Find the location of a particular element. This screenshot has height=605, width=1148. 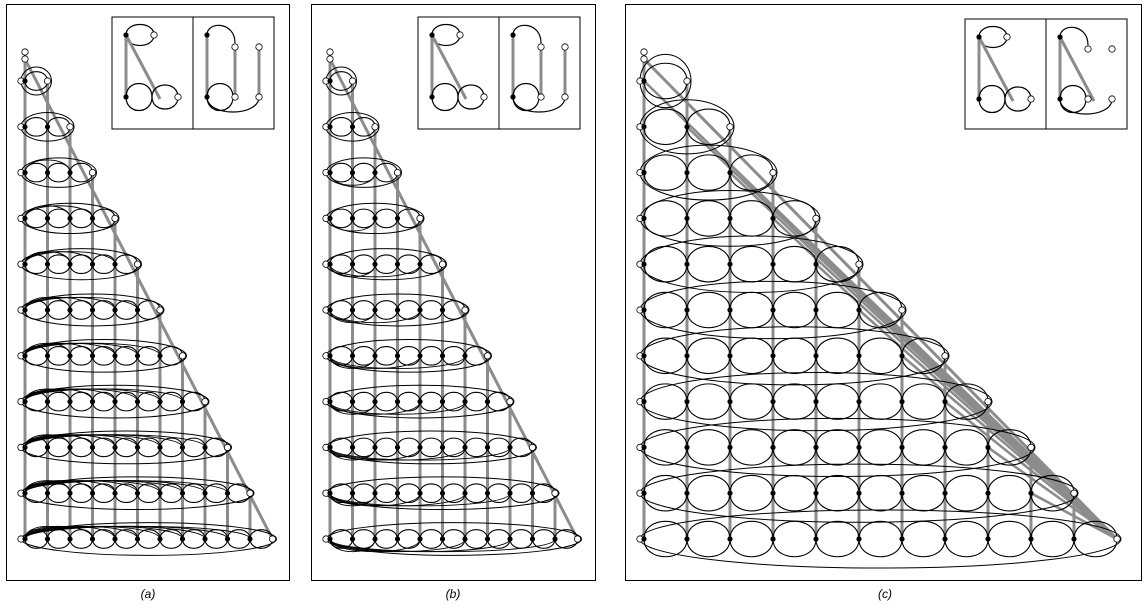

inset-legend is located at coordinates (193, 73).